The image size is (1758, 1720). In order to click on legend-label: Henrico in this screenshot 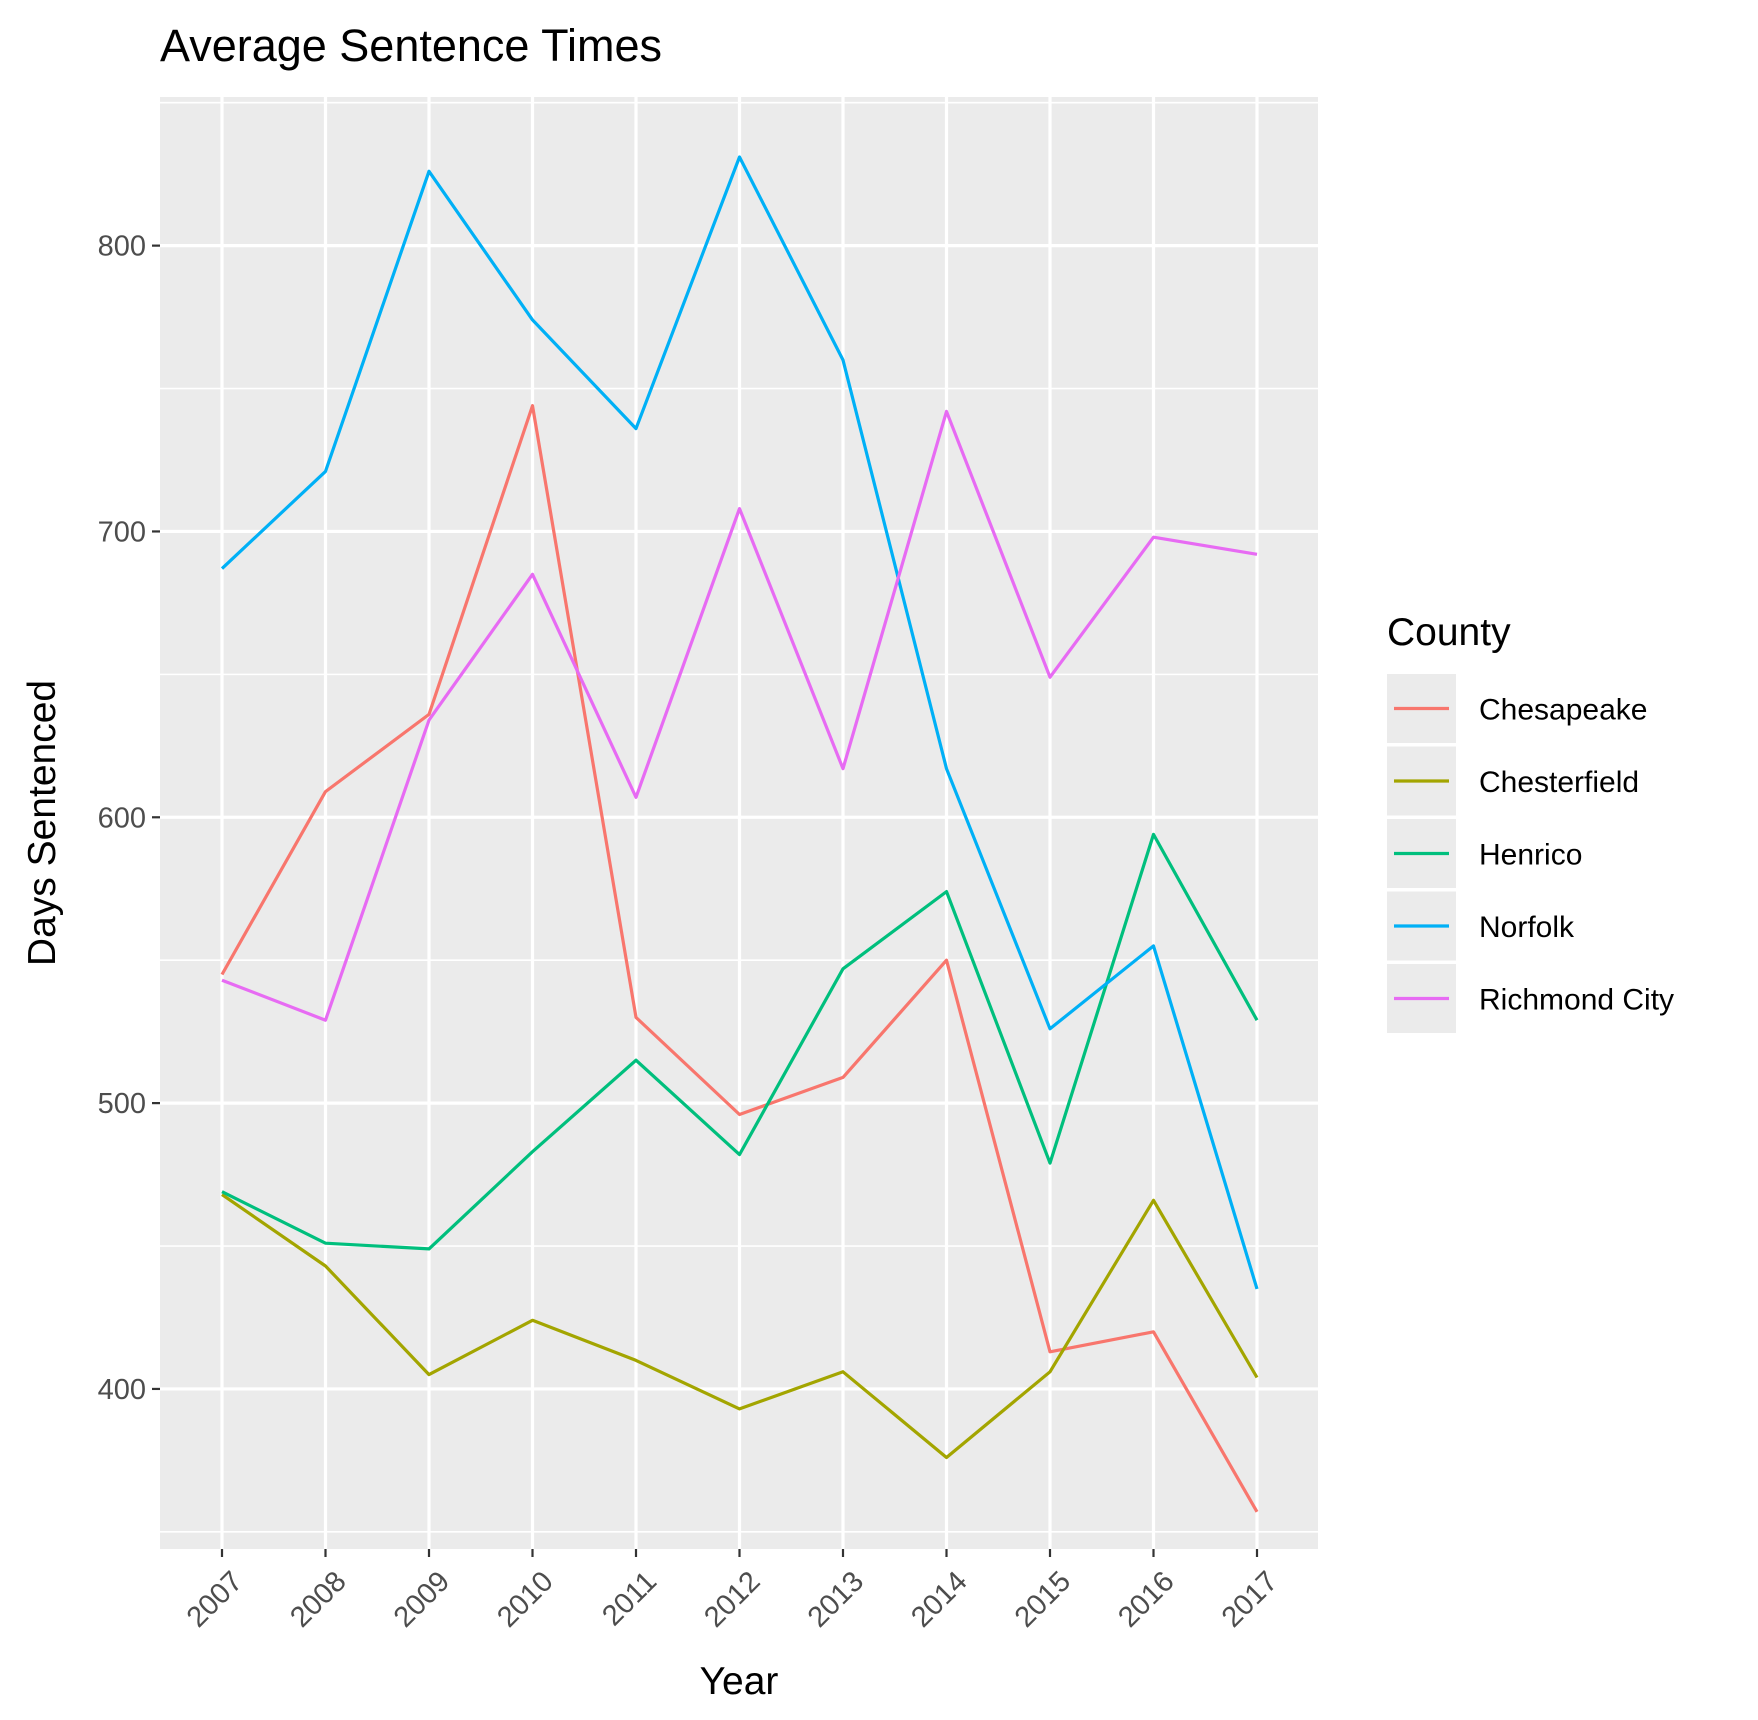, I will do `click(1530, 855)`.